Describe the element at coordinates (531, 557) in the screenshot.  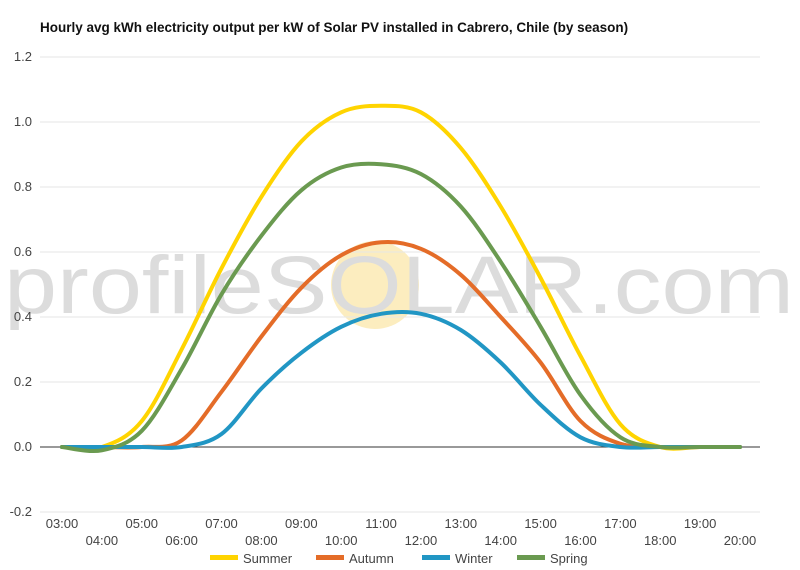
I see `legend-swatch-spring` at that location.